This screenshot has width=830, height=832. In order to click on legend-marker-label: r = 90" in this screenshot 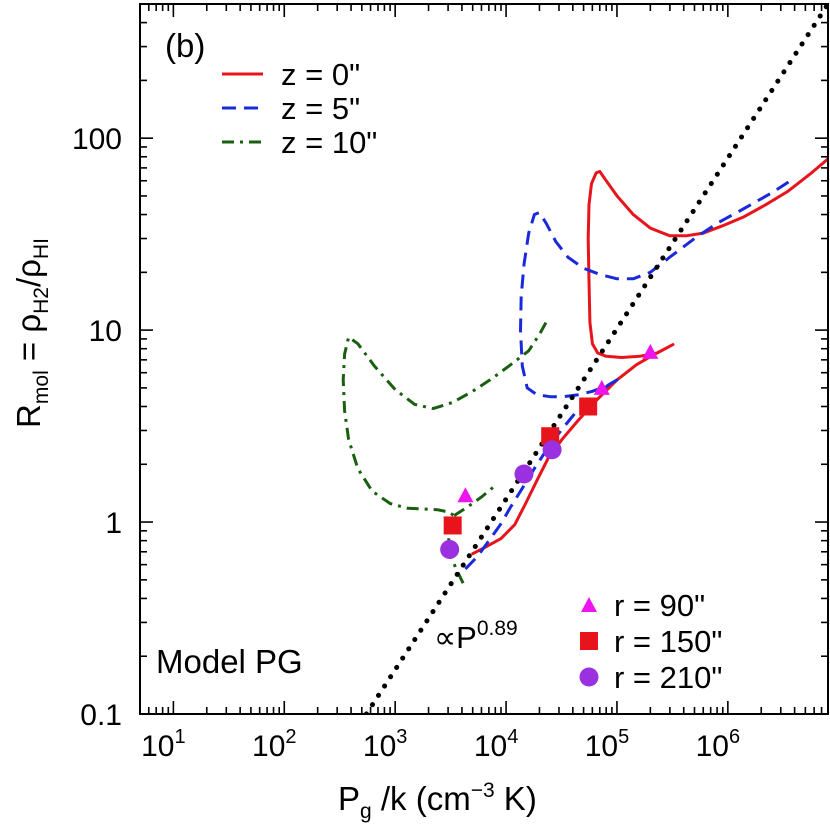, I will do `click(659, 605)`.